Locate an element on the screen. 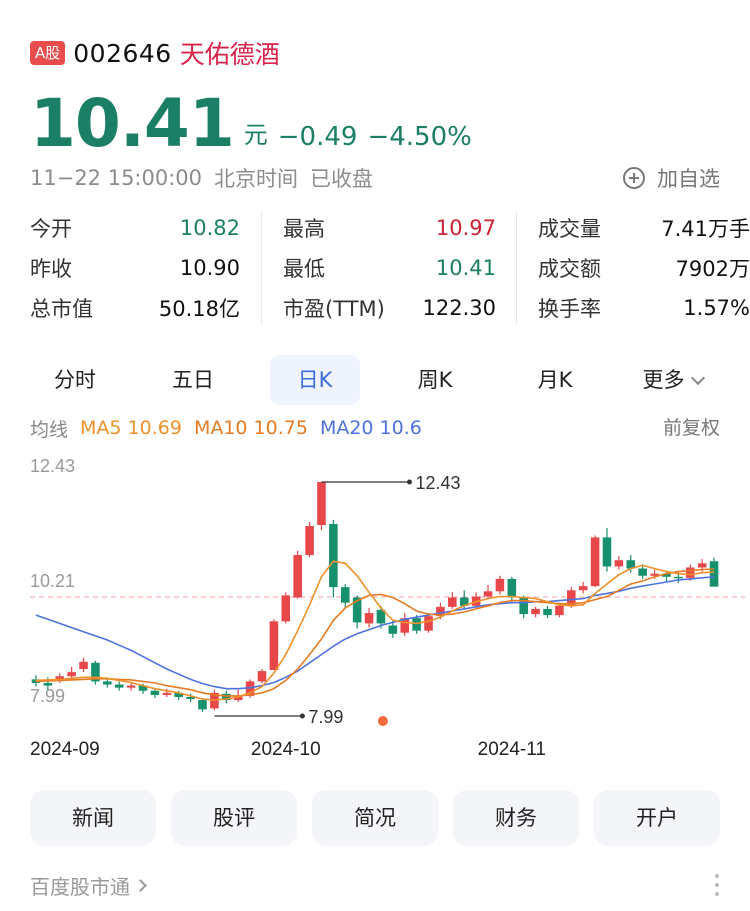 The width and height of the screenshot is (750, 911). y-tick-label: 12.43 is located at coordinates (52, 466).